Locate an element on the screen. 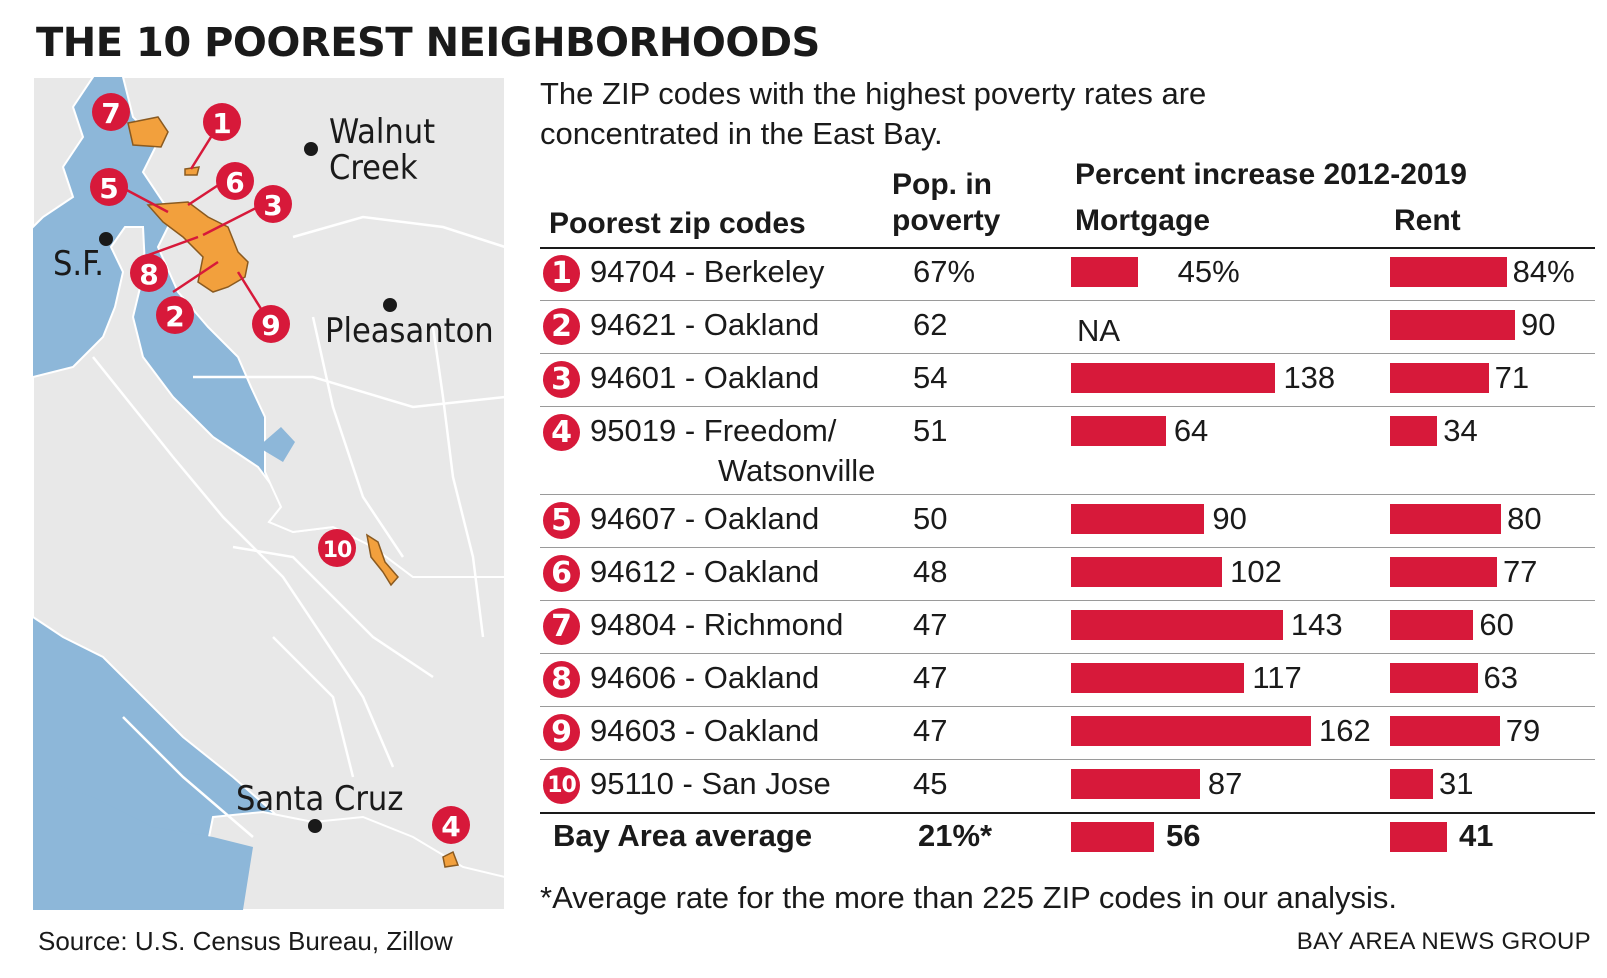 Image resolution: width=1607 pixels, height=978 pixels. map-marker-9: 9 is located at coordinates (271, 324).